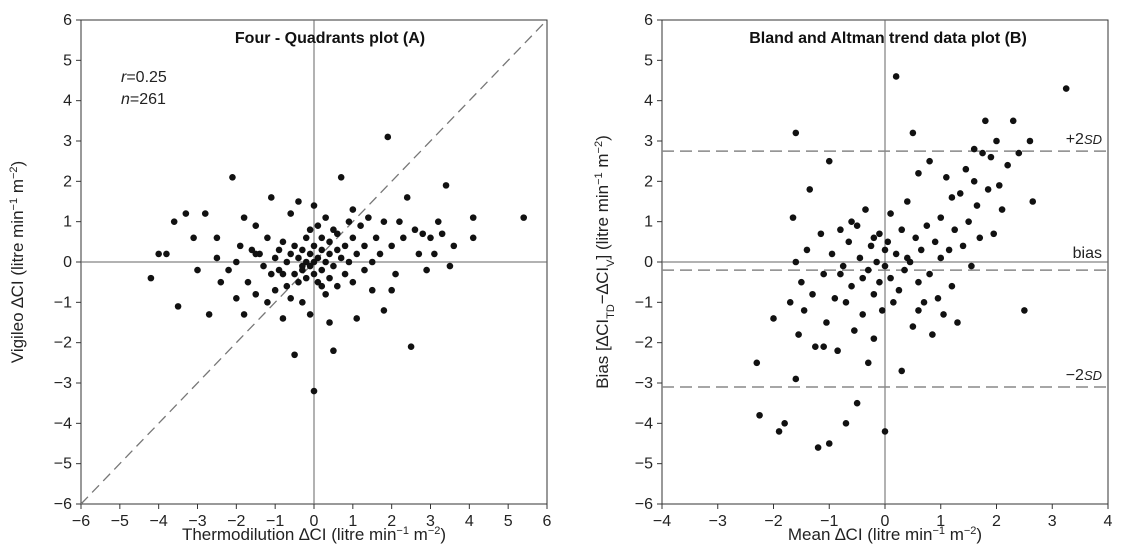 The image size is (1125, 551). I want to click on panel-a-y-tick-label: −6, so click(63, 504).